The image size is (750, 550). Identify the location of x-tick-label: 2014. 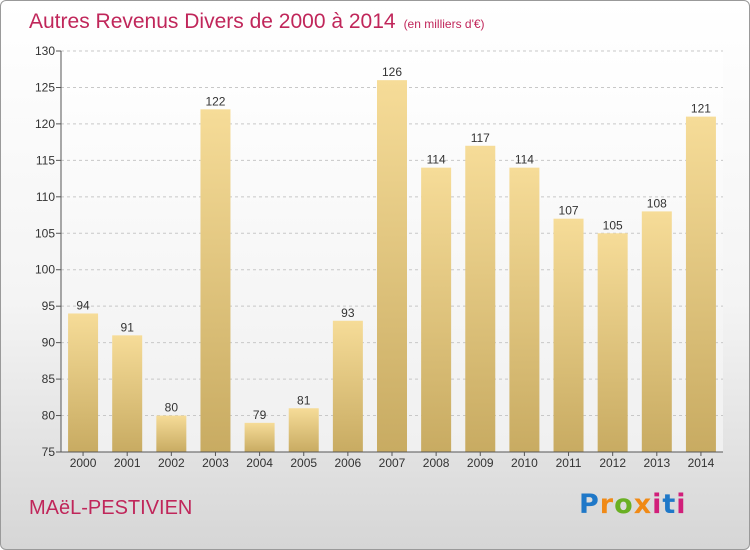
(701, 463).